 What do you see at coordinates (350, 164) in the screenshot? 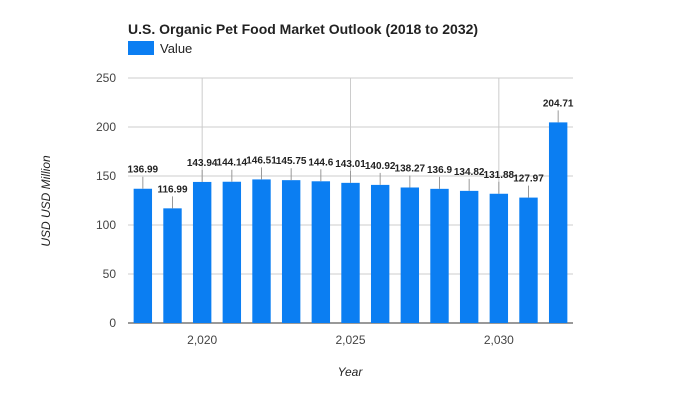
I see `data-label: 143.01` at bounding box center [350, 164].